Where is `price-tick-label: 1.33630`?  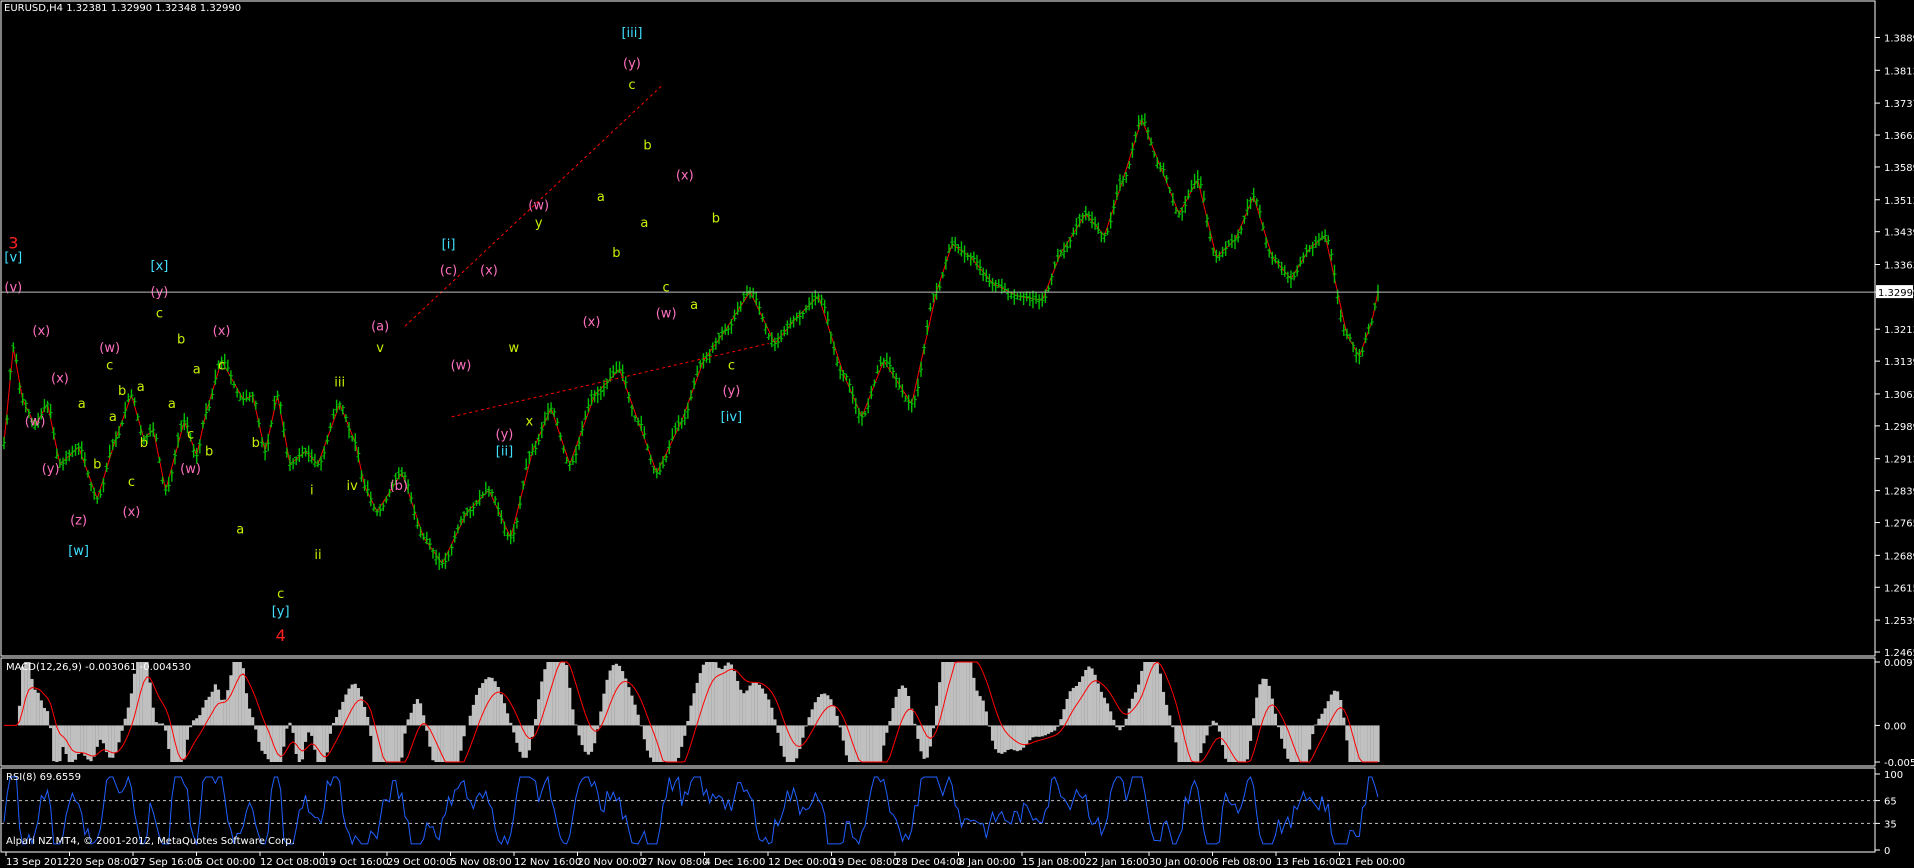
price-tick-label: 1.33630 is located at coordinates (1899, 265).